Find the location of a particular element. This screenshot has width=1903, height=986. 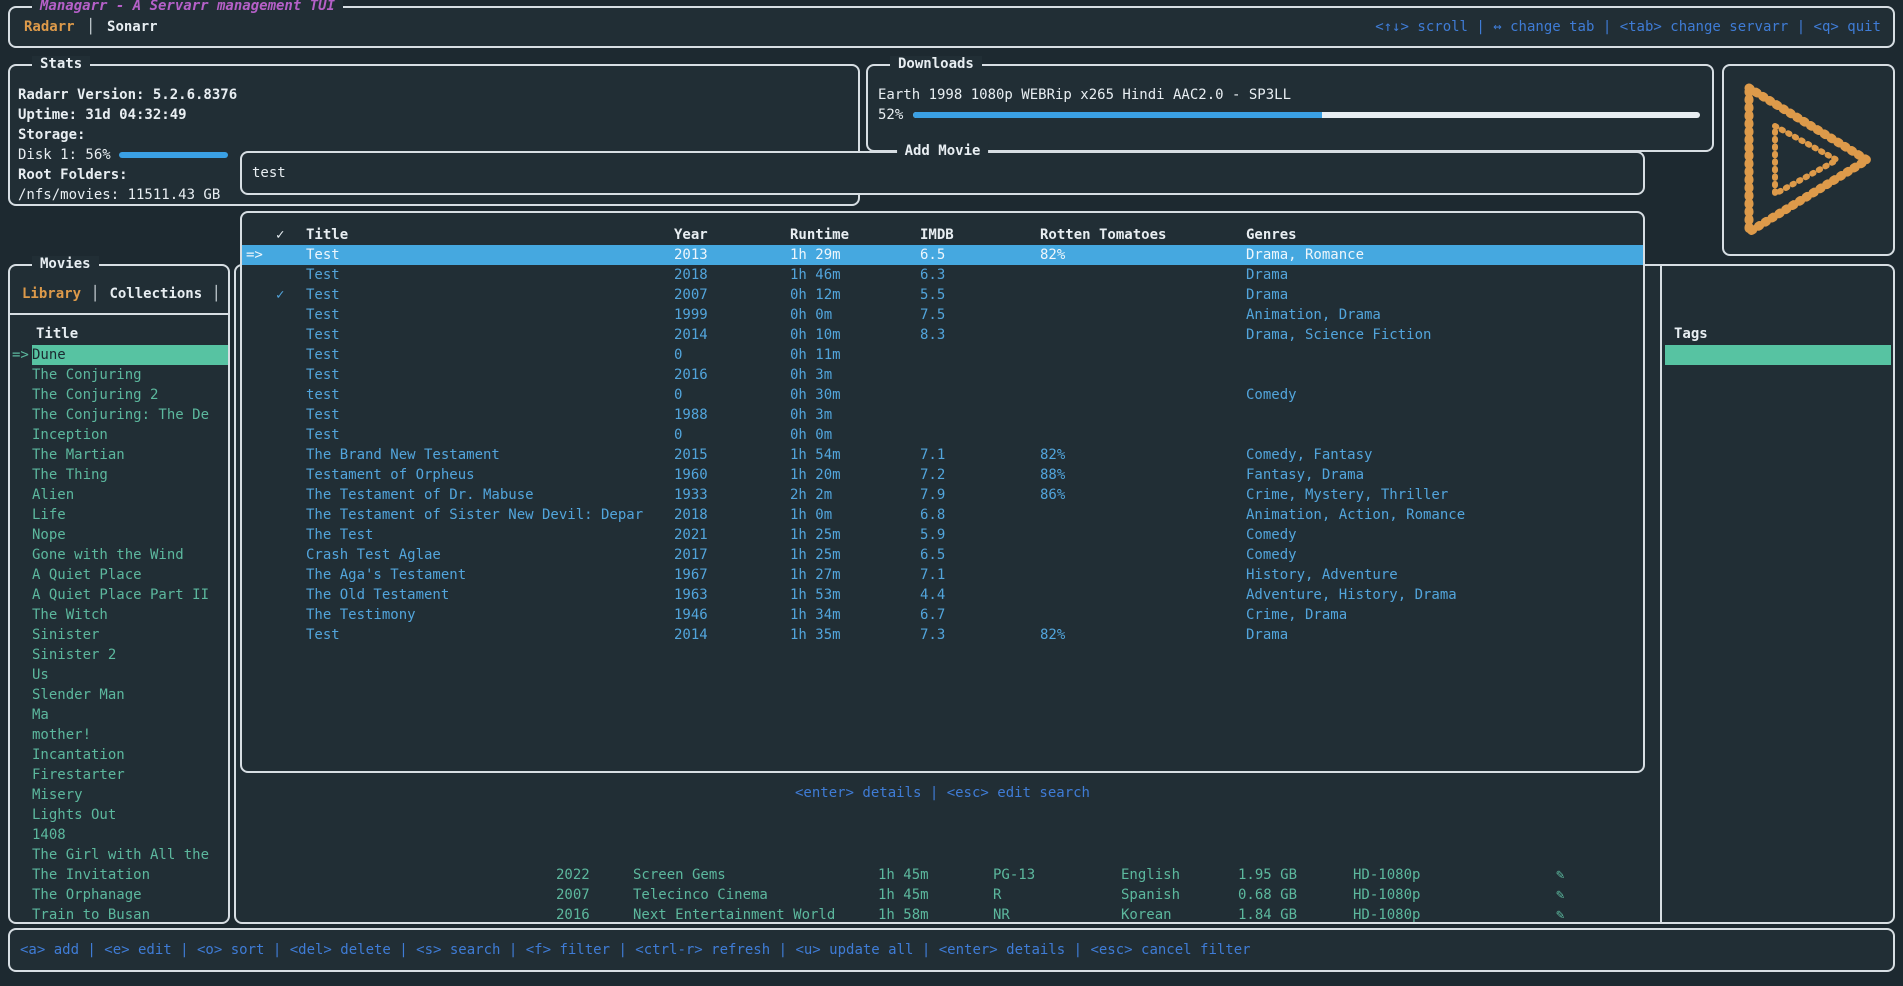

movie-list-item: The Witch is located at coordinates (119, 615).